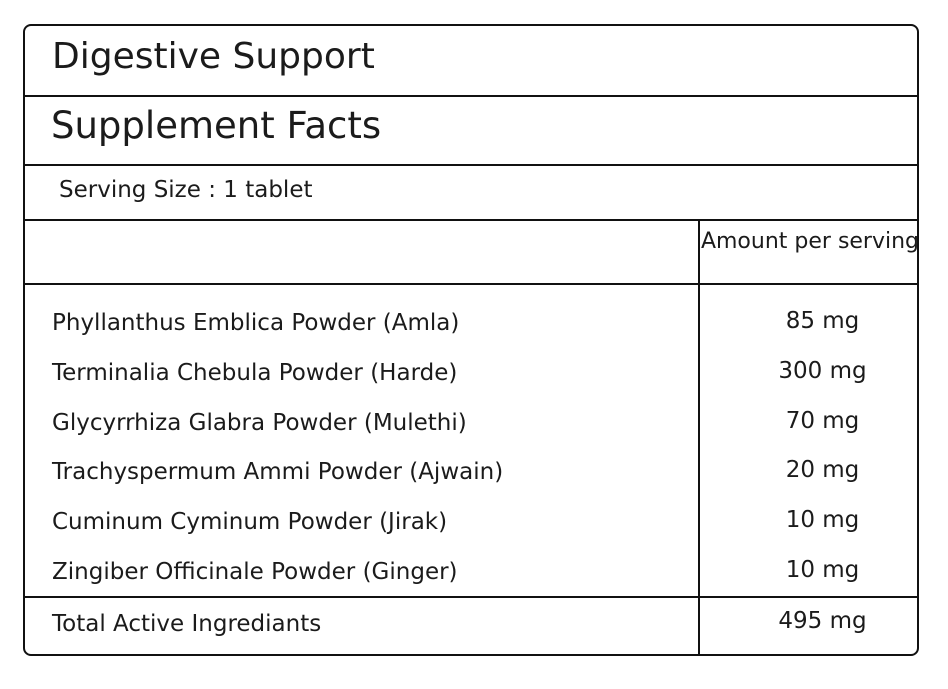 The width and height of the screenshot is (948, 689). I want to click on total-label: Total Active Ingrediants, so click(187, 624).